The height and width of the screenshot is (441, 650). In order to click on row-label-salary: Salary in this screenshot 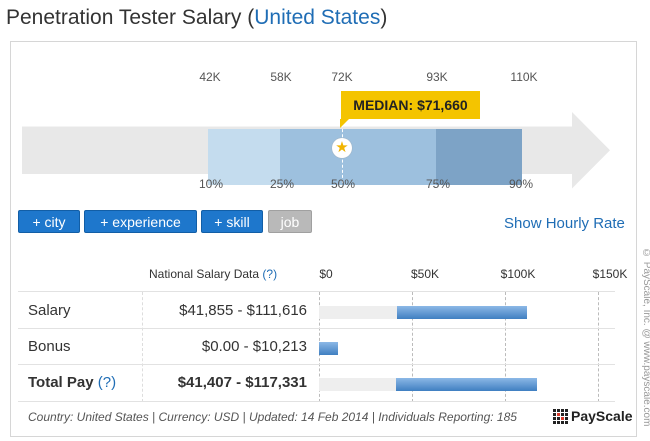, I will do `click(49, 310)`.